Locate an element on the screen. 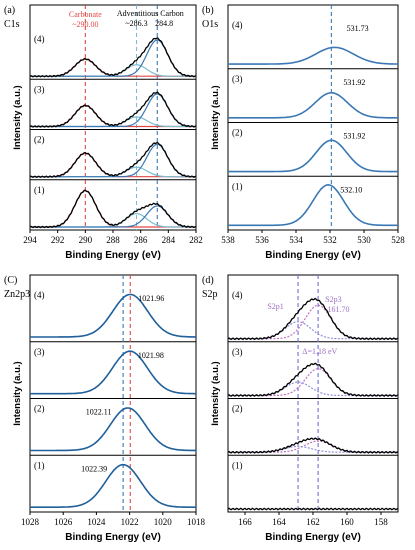 The image size is (415, 550). x-tick-label: 160 is located at coordinates (347, 522).